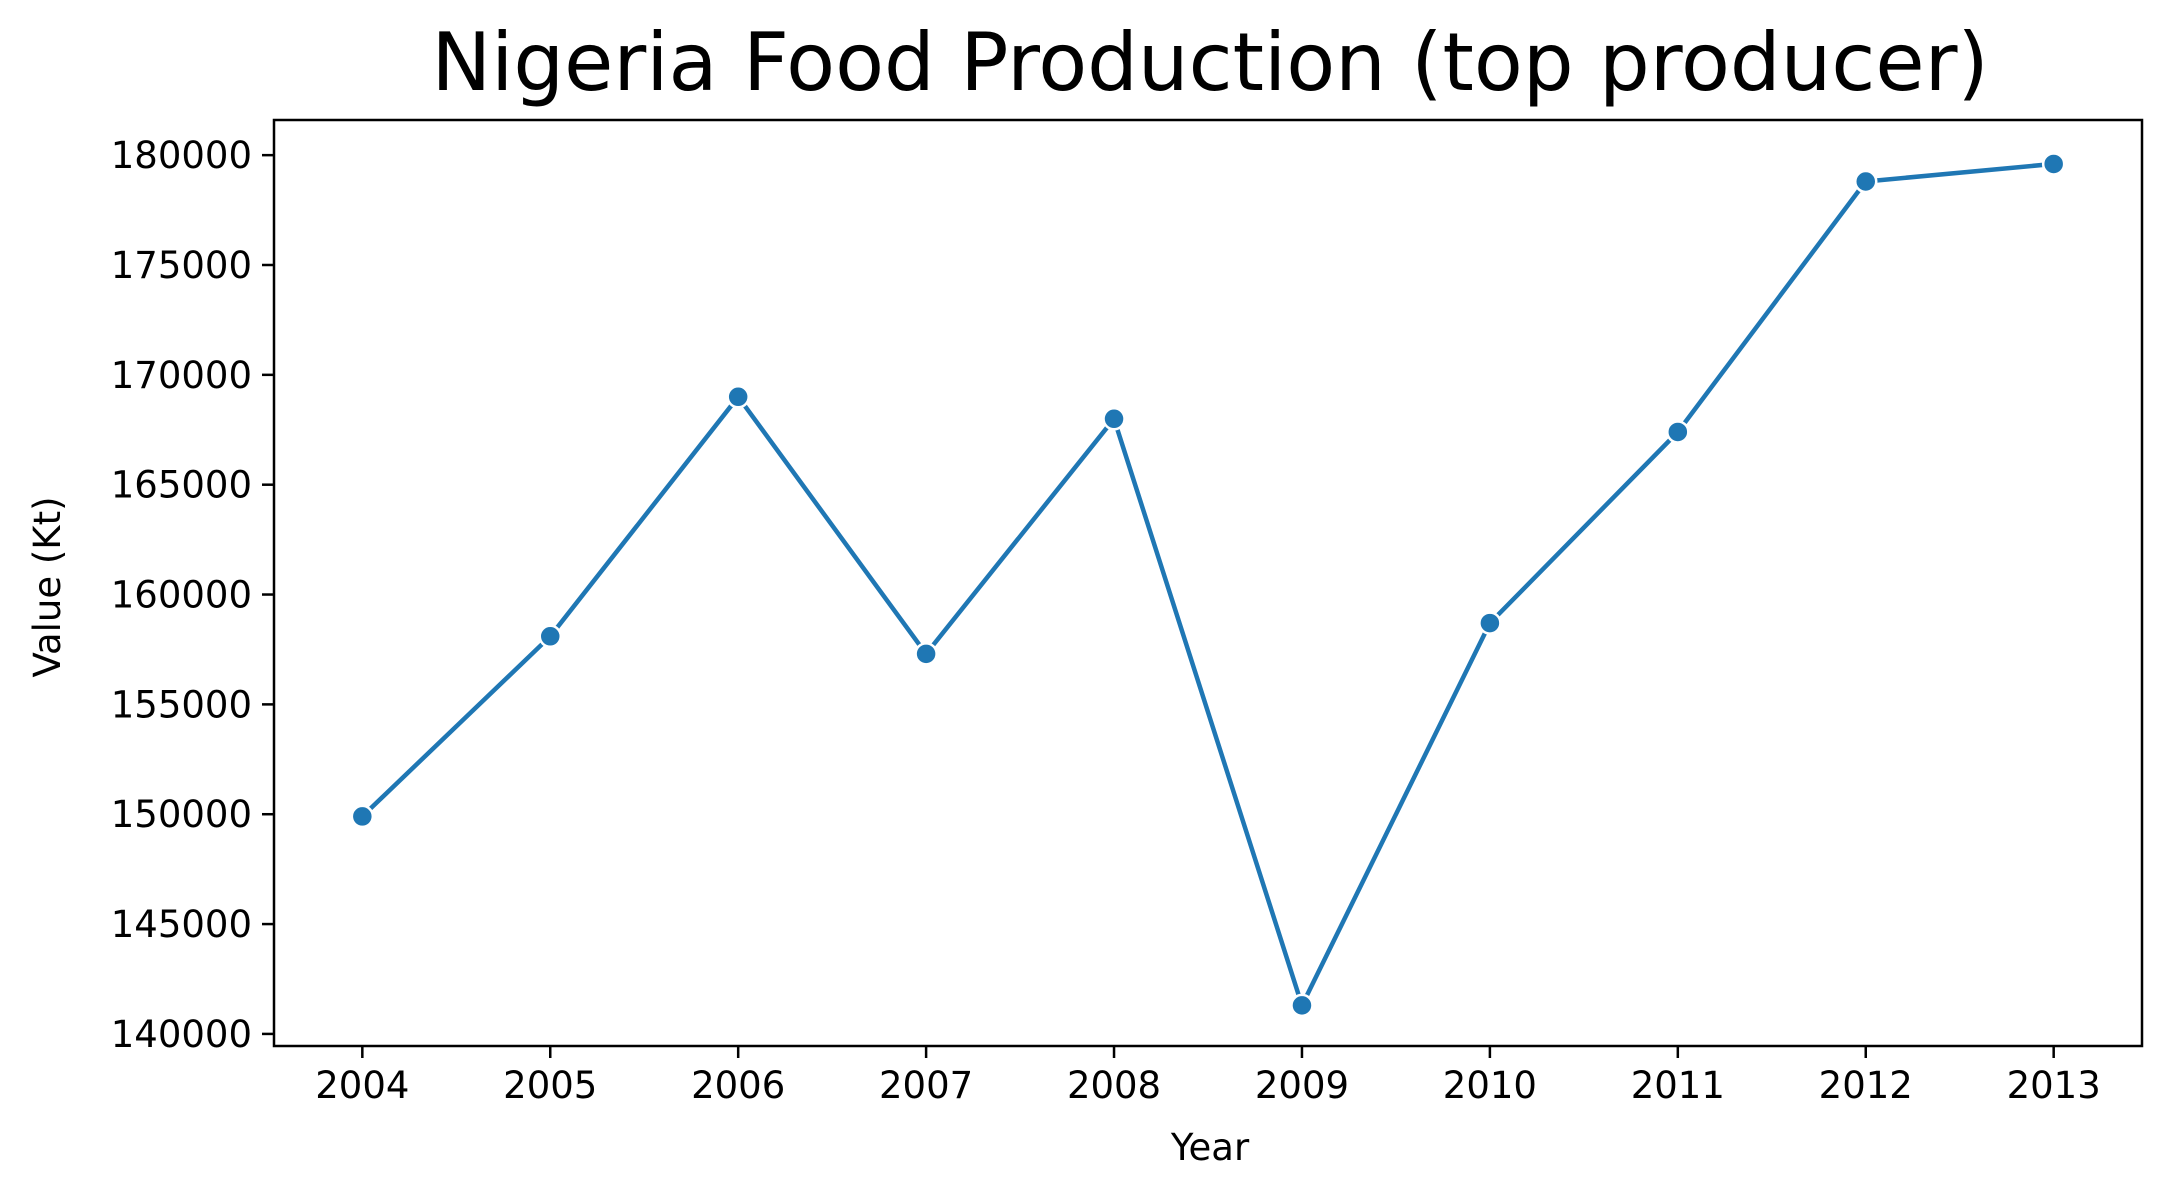  I want to click on x-tick-label: 2008, so click(1114, 1085).